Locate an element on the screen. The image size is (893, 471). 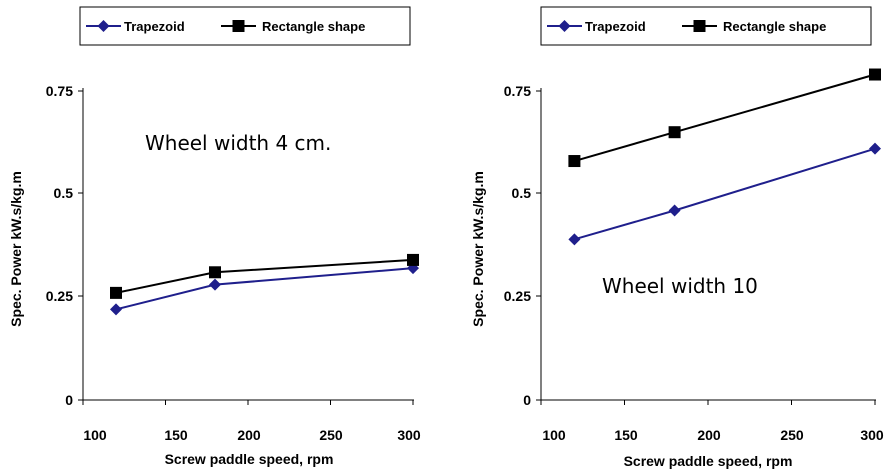
plot-area-right is located at coordinates (724, 157).